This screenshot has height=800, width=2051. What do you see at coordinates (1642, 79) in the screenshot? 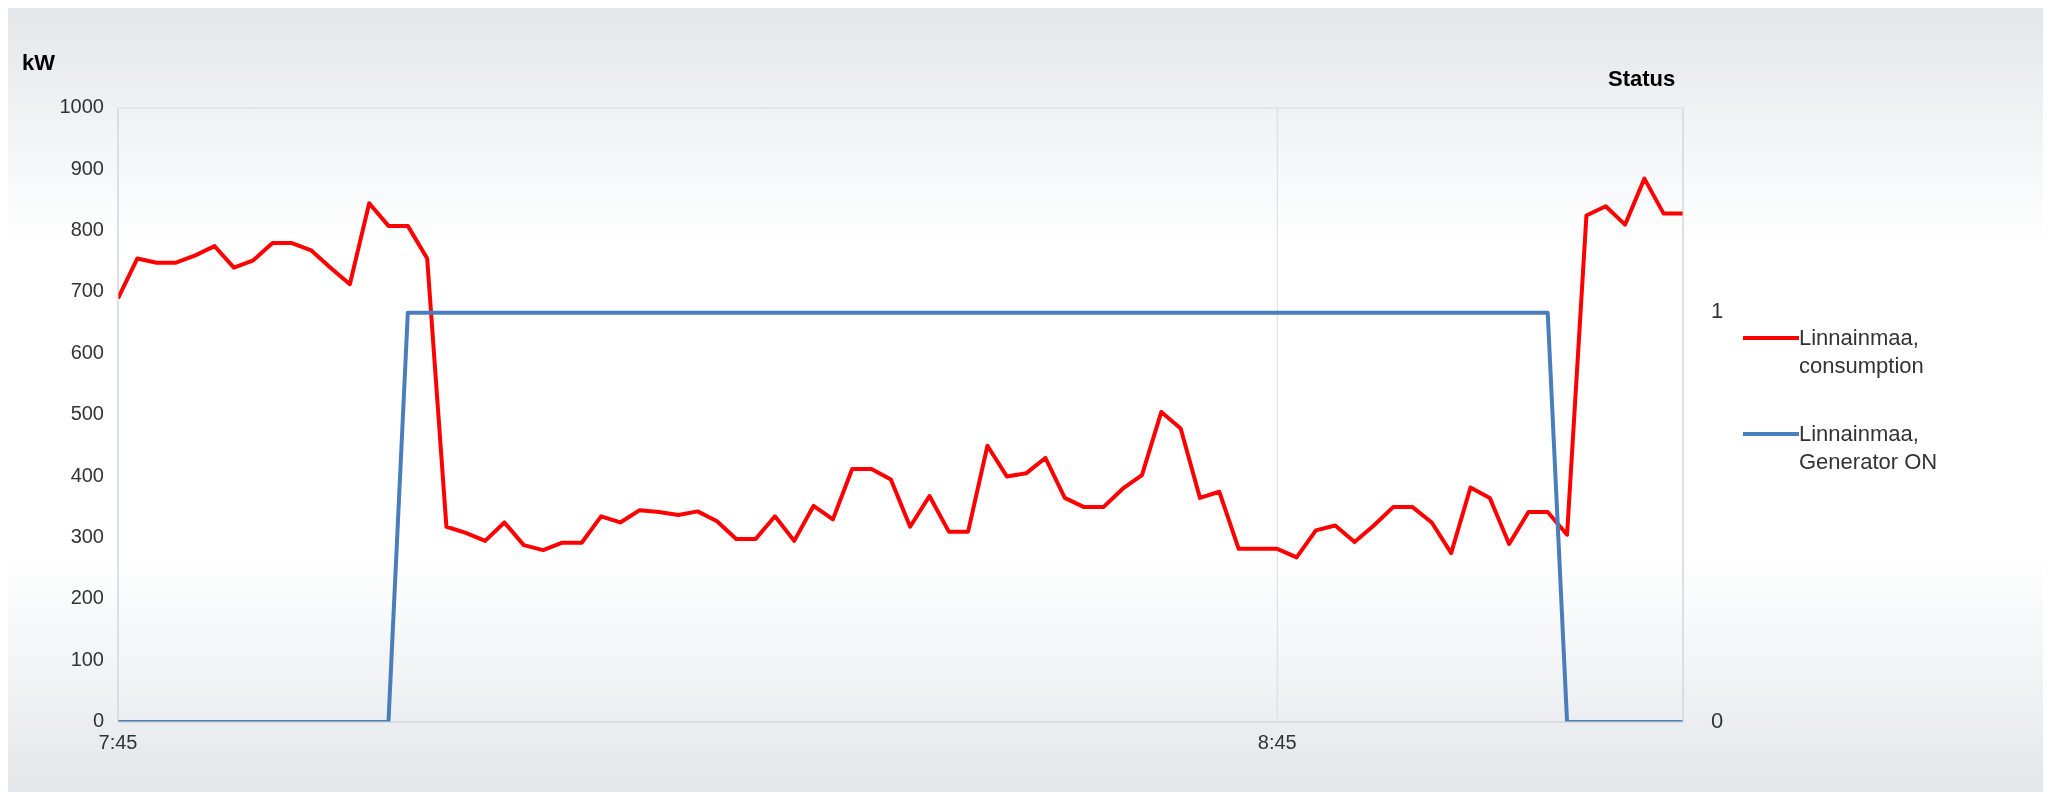
I see `y2-axis-title: Status` at bounding box center [1642, 79].